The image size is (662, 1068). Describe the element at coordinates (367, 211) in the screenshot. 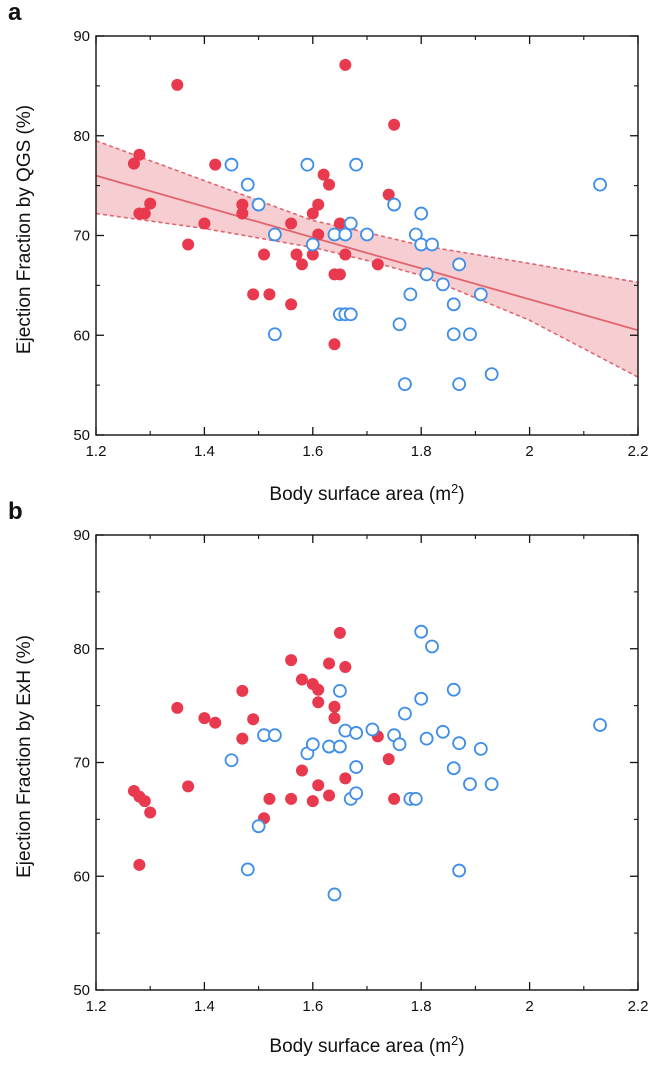

I see `ci-upper-line` at that location.